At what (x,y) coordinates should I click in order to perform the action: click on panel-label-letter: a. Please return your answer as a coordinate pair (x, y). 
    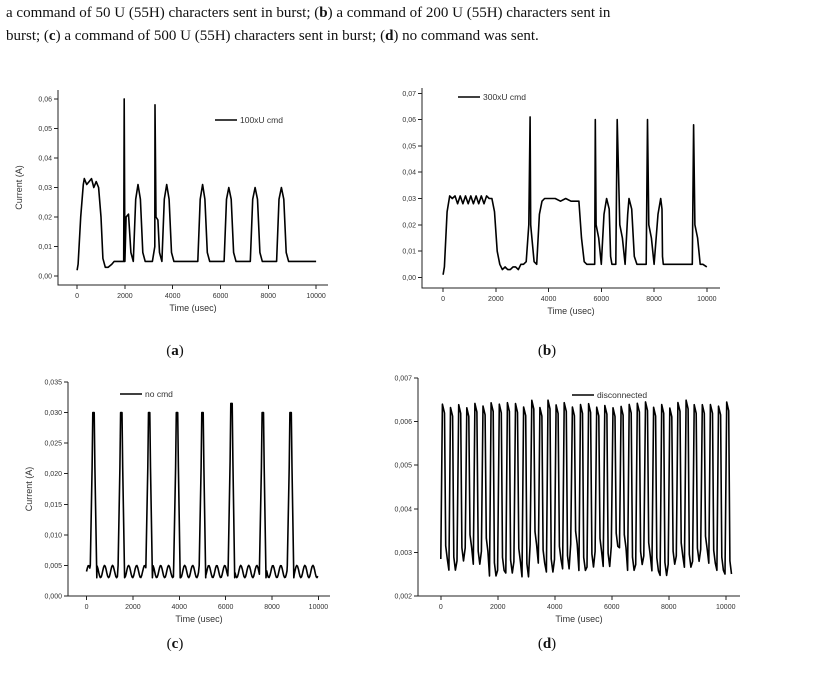
    Looking at the image, I should click on (175, 351).